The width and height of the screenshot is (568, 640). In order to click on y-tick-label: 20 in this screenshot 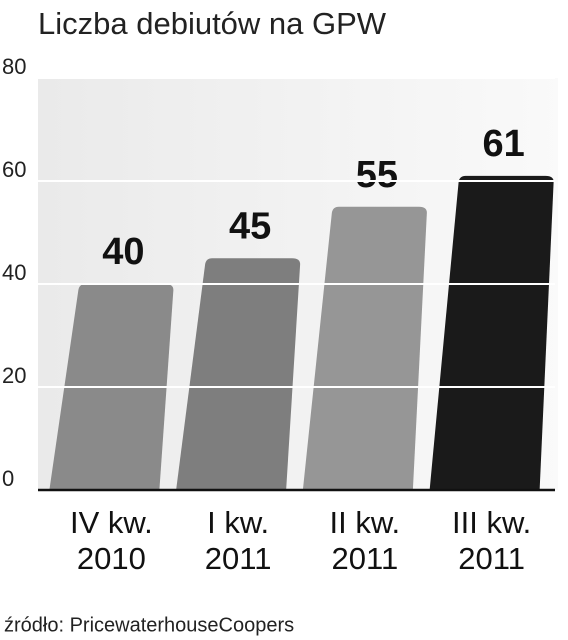, I will do `click(14, 375)`.